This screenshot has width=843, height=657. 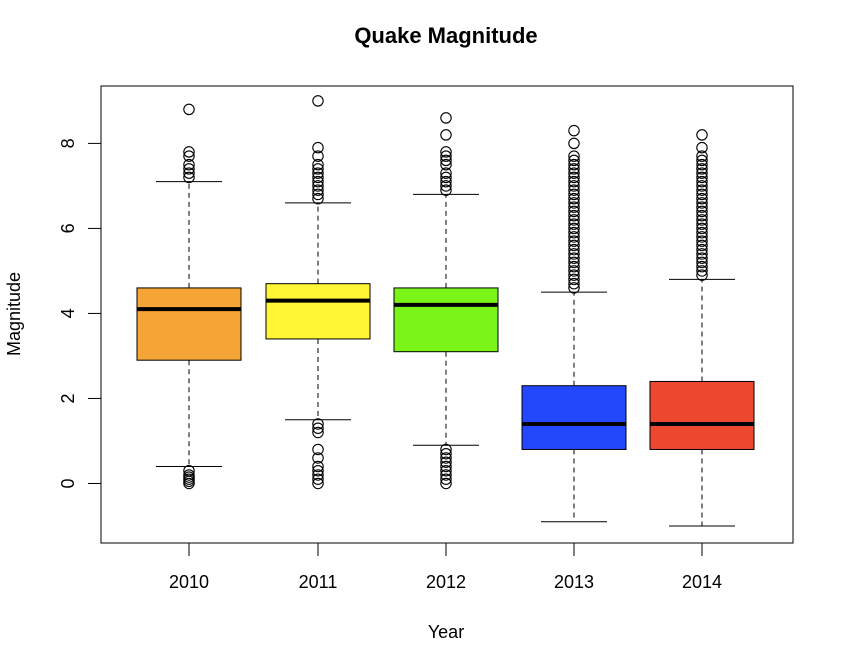 I want to click on x-tick-label: 2013, so click(x=574, y=582).